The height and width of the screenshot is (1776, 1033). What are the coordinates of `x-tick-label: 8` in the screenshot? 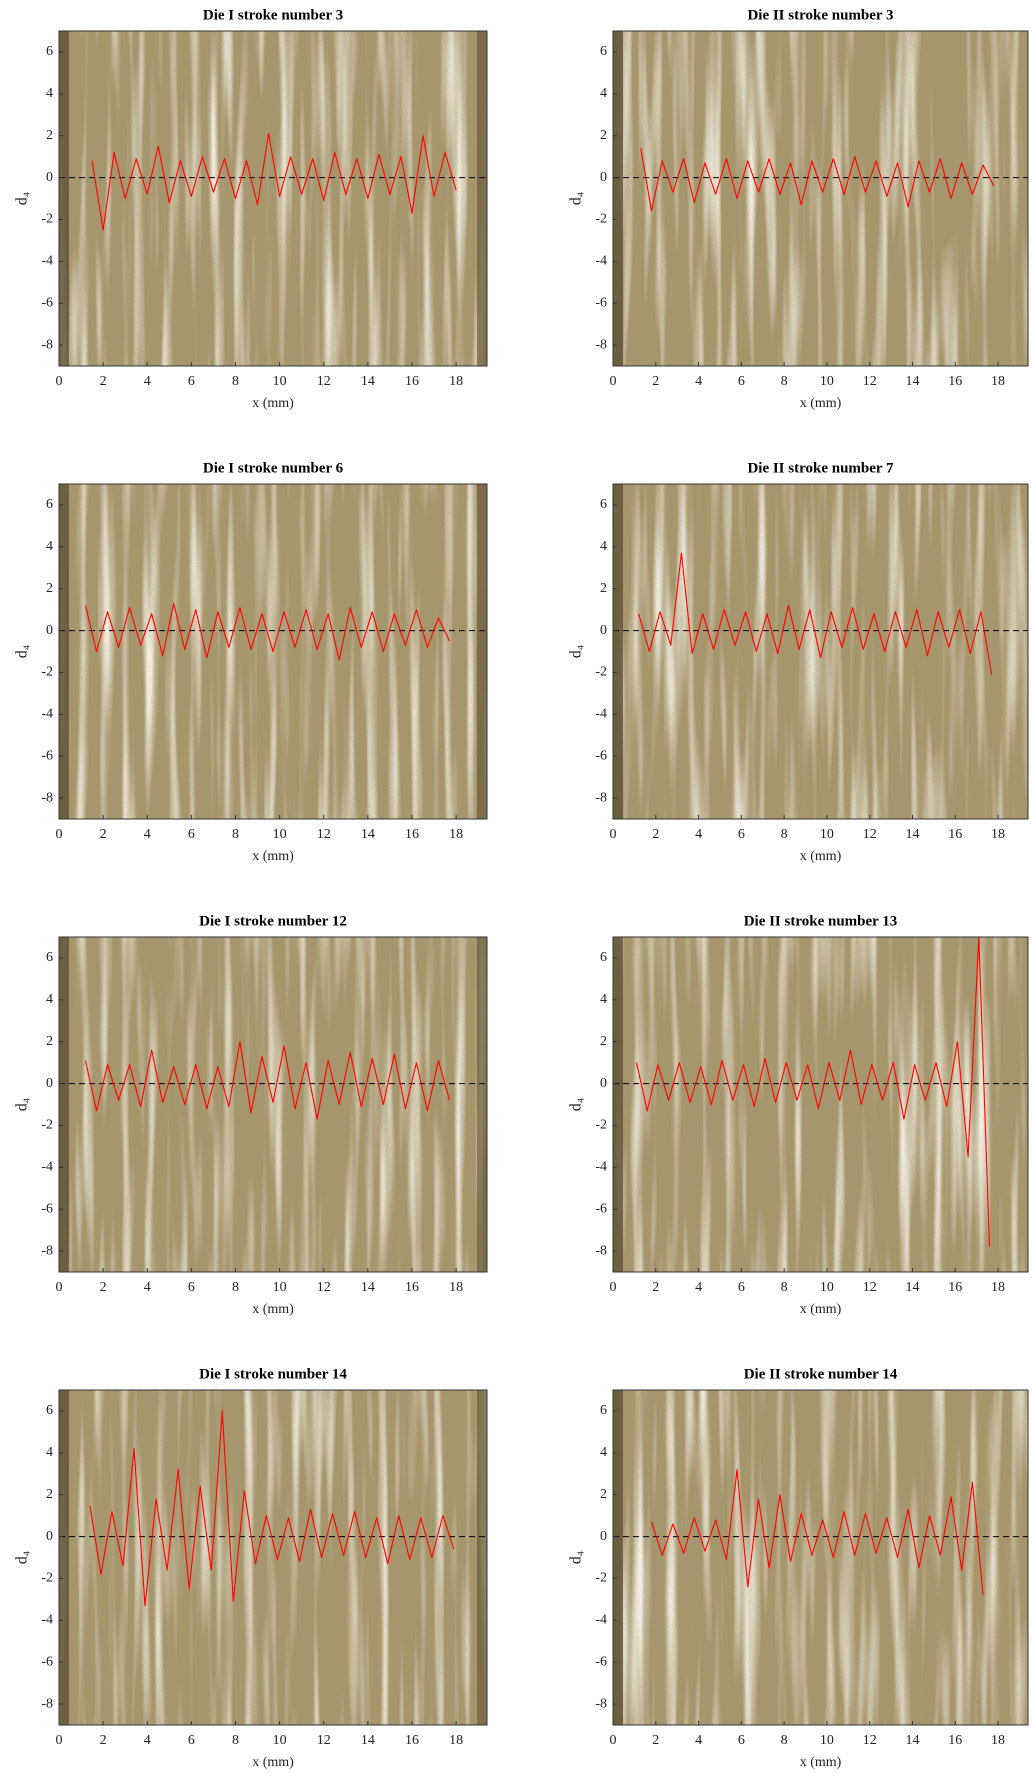 It's located at (235, 381).